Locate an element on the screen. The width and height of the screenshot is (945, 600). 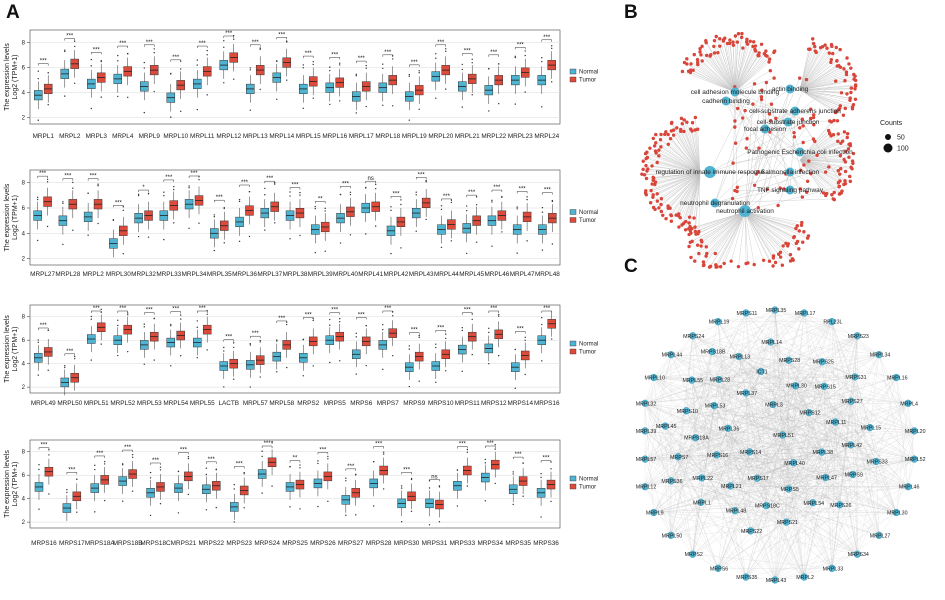
category-label: MRPS16 is located at coordinates (547, 403).